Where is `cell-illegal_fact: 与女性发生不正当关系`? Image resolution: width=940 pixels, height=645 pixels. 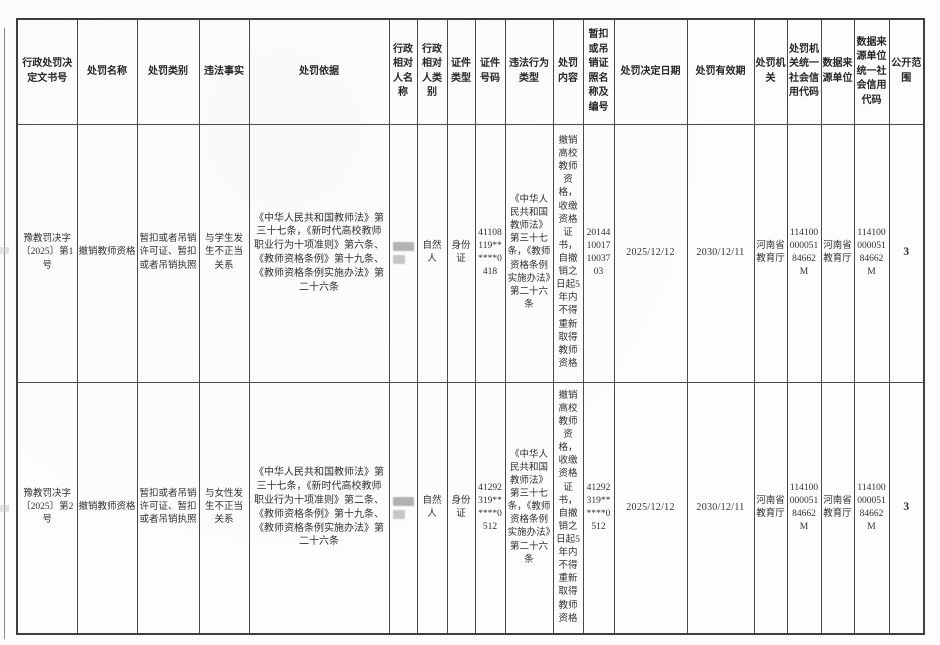 cell-illegal_fact: 与女性发生不正当关系 is located at coordinates (224, 508).